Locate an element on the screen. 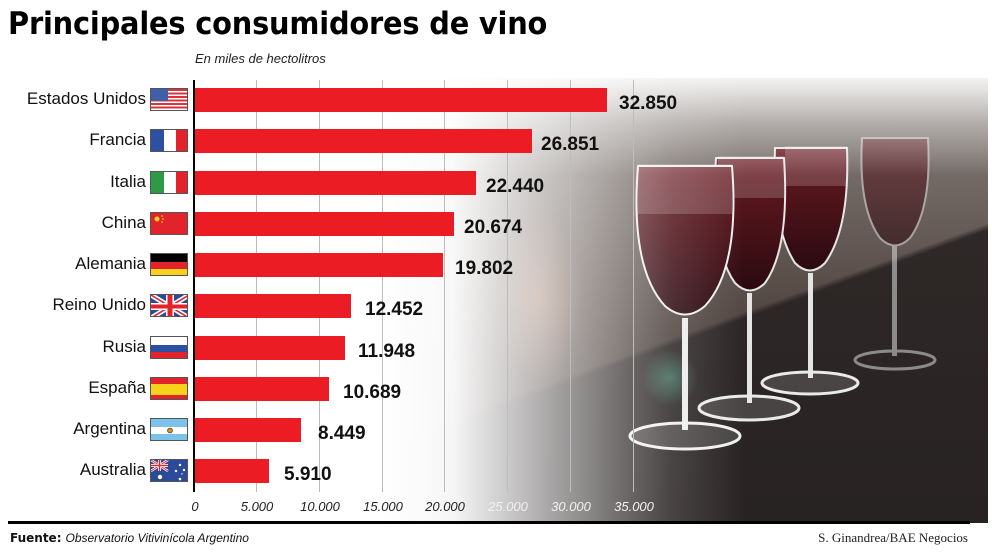 This screenshot has width=992, height=558. cn-flag-icon is located at coordinates (169, 223).